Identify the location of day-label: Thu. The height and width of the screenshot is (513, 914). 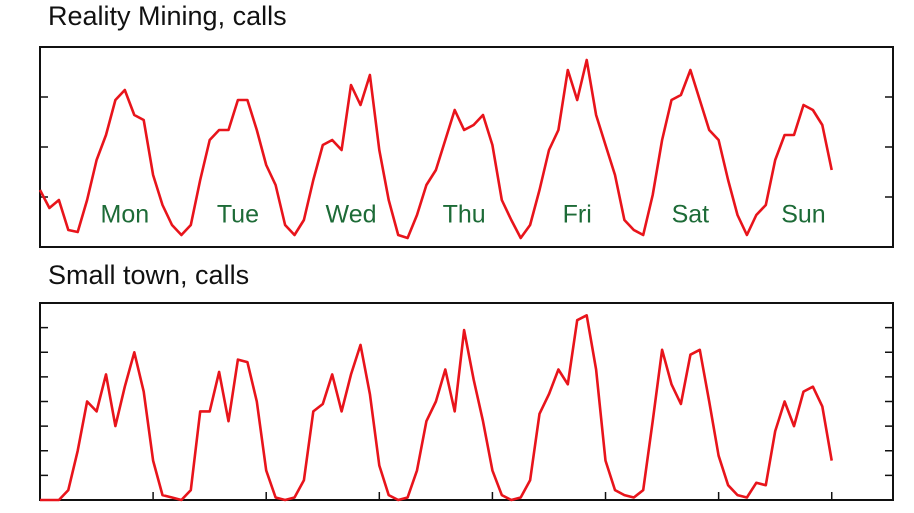
(464, 215).